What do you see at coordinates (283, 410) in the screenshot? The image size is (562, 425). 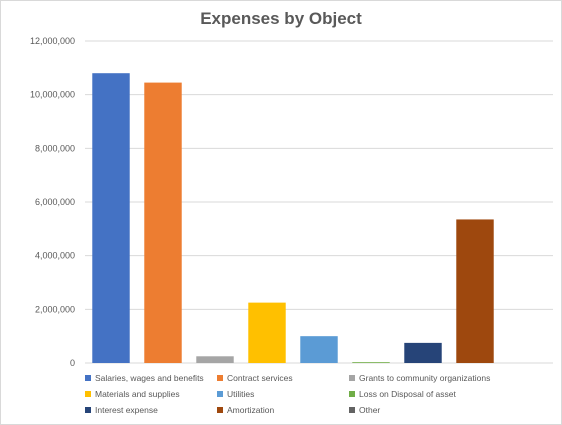 I see `legend-item: Amortization` at bounding box center [283, 410].